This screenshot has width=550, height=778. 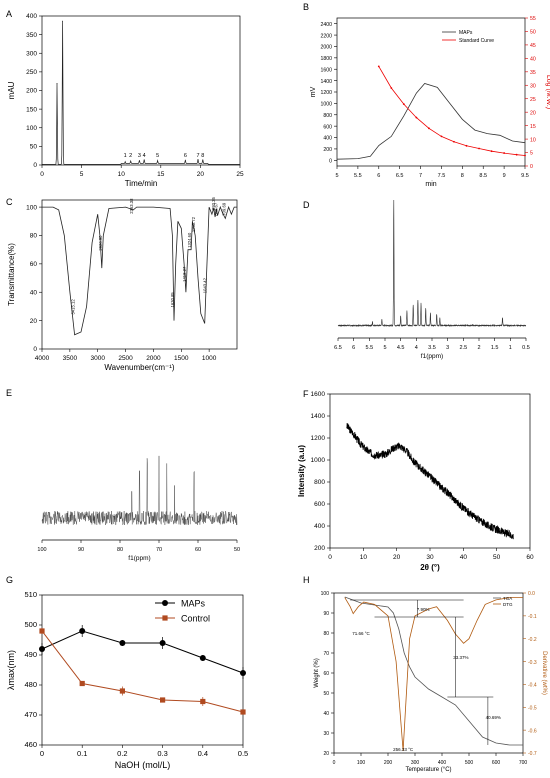 I want to click on x-tick-label: 3000, so click(x=97, y=358).